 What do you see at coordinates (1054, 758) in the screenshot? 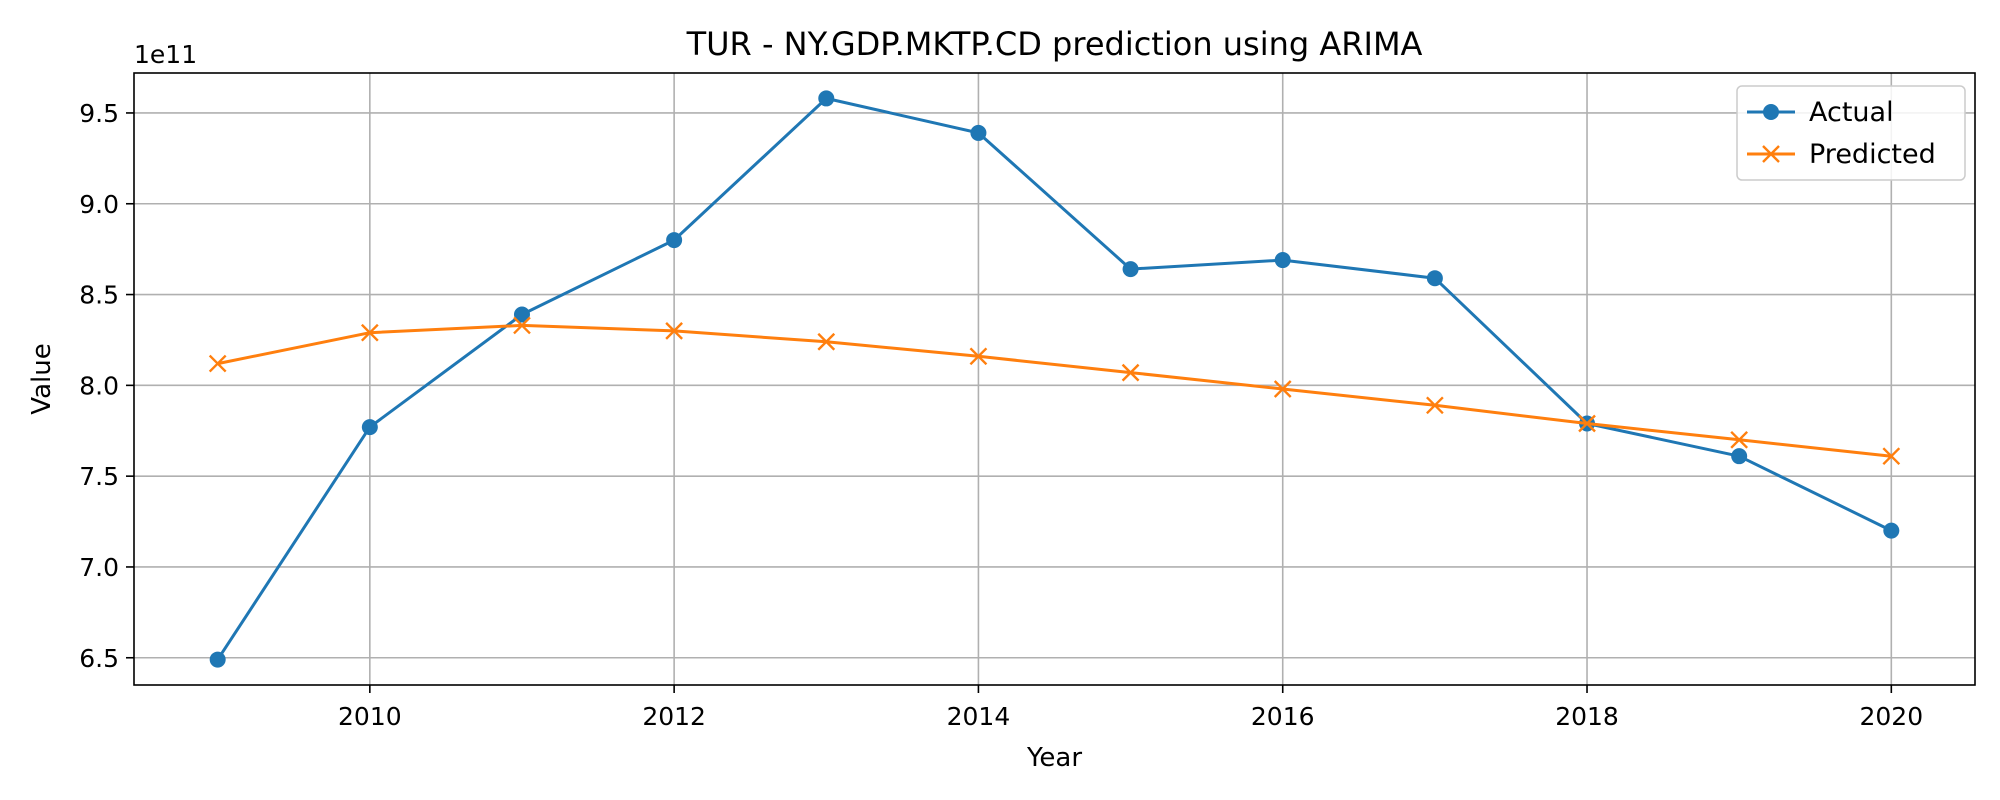
I see `x-axis-label: Year` at bounding box center [1054, 758].